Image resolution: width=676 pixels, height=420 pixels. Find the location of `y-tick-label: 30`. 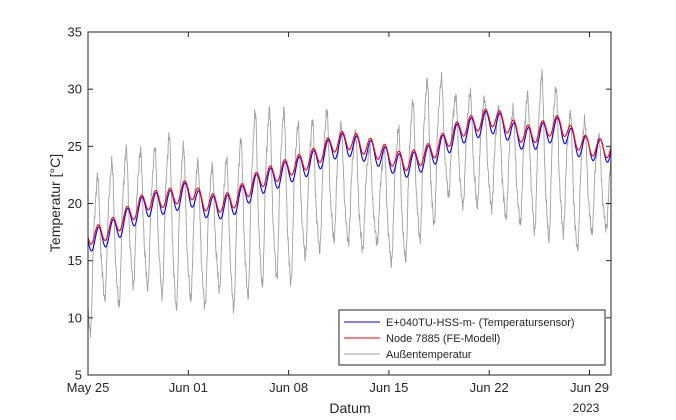

y-tick-label: 30 is located at coordinates (75, 89).